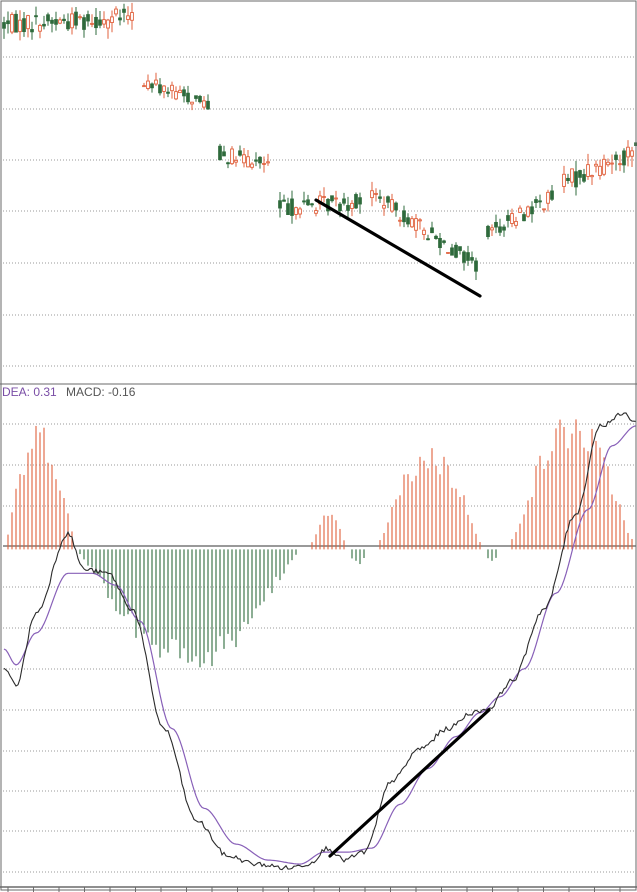 This screenshot has height=892, width=637. Describe the element at coordinates (29, 392) in the screenshot. I see `legend-dea: DEA: 0.31` at that location.